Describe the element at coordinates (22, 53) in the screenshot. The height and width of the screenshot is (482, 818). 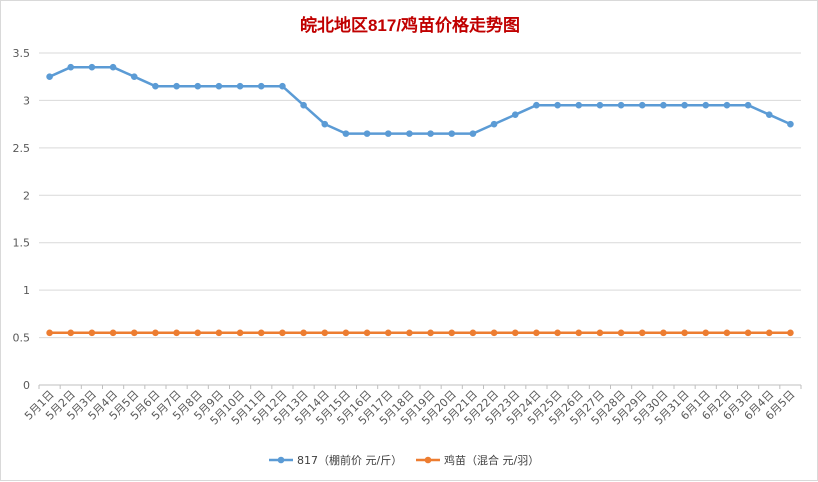
I see `y-tick-label: 3.5` at that location.